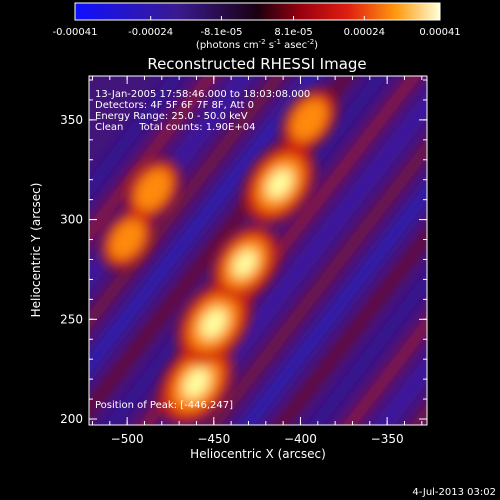 This screenshot has height=500, width=500. Describe the element at coordinates (171, 116) in the screenshot. I see `annotation-energy-range: Energy Range: 25.0 - 50.0 keV` at that location.